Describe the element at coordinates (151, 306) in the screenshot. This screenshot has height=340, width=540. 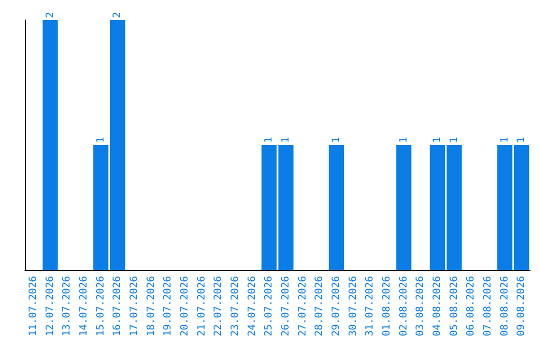
I see `x-tick-label: 18.07.2026` at that location.